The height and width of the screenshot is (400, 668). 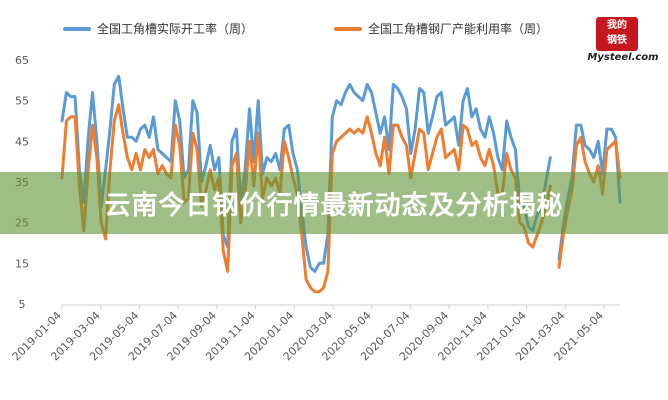 What do you see at coordinates (22, 101) in the screenshot?
I see `y-tick-label: 55` at bounding box center [22, 101].